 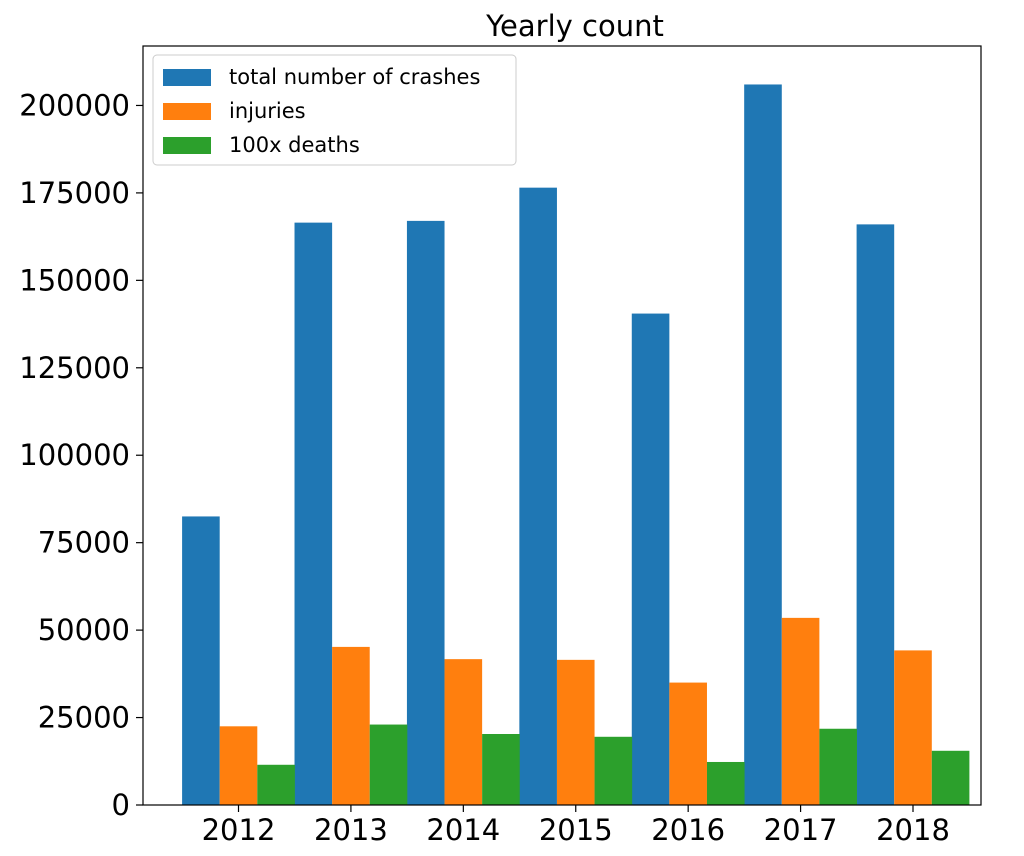 I want to click on x-tick-label: 2013, so click(x=351, y=830).